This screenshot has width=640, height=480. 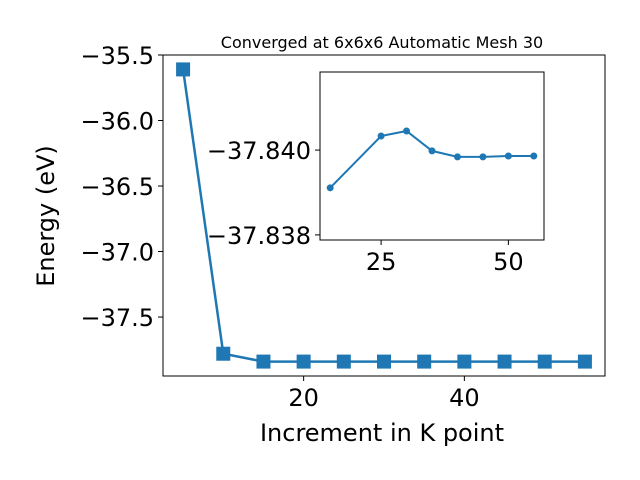 I want to click on y-tick-label: −35.5, so click(x=117, y=56).